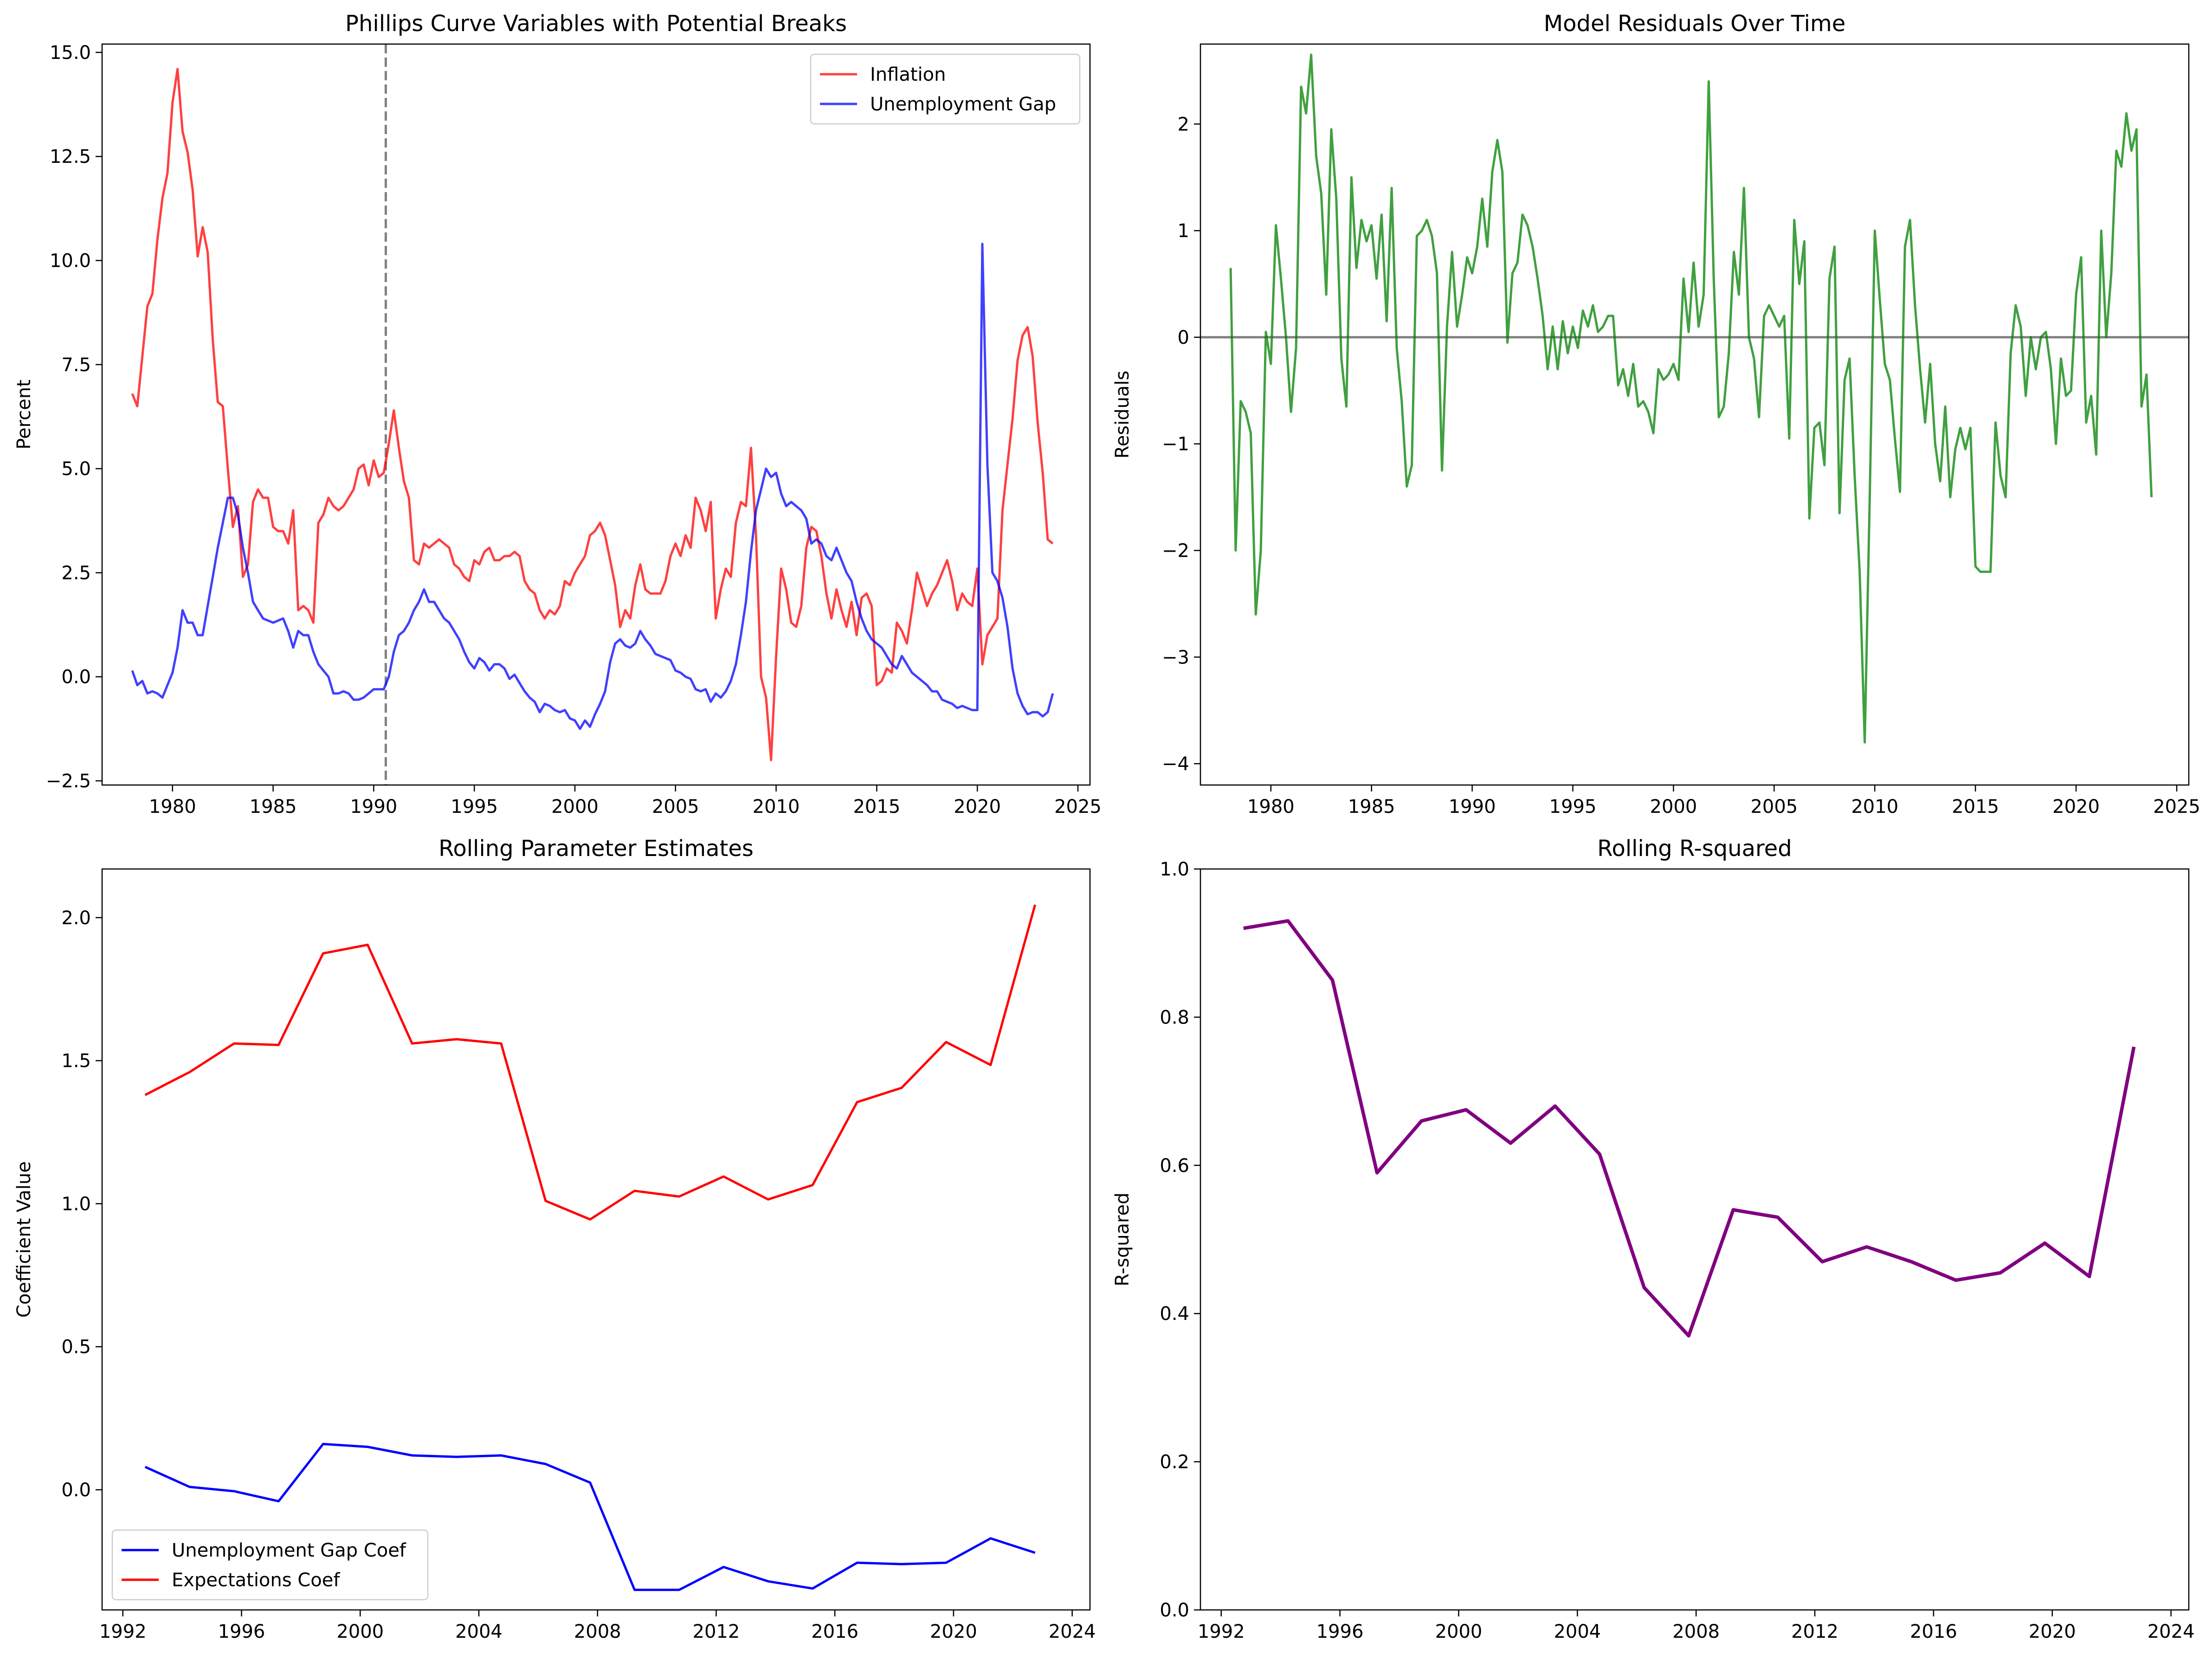  Describe the element at coordinates (1175, 444) in the screenshot. I see `y-tick-label: −1` at that location.